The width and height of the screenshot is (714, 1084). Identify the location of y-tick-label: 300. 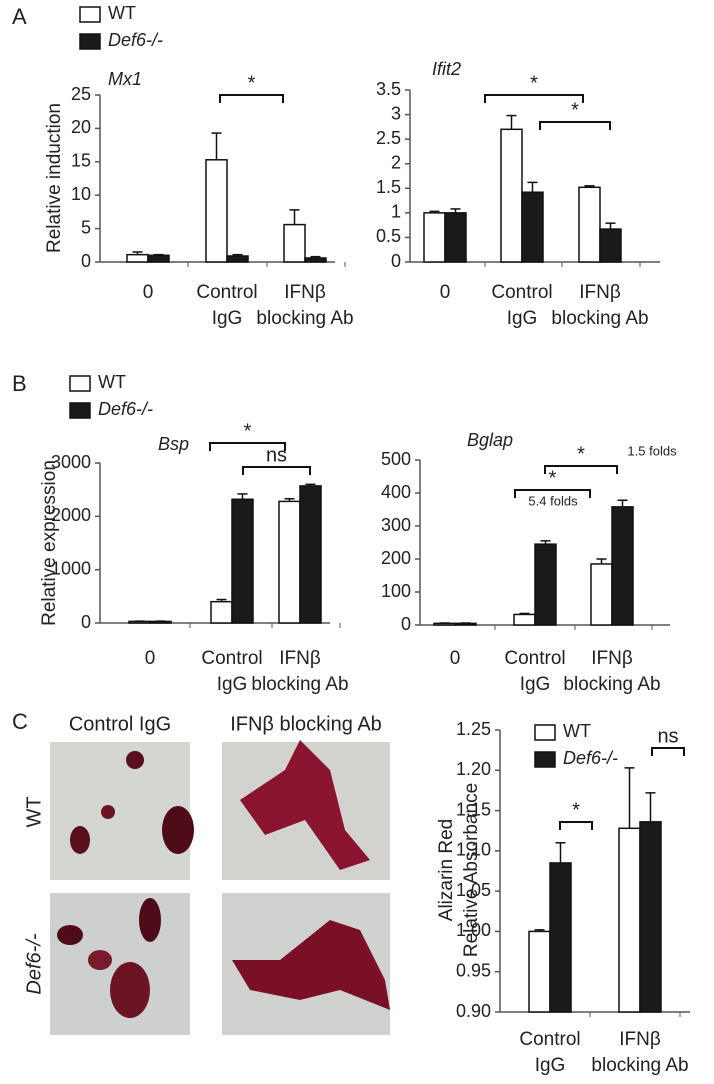
(396, 525).